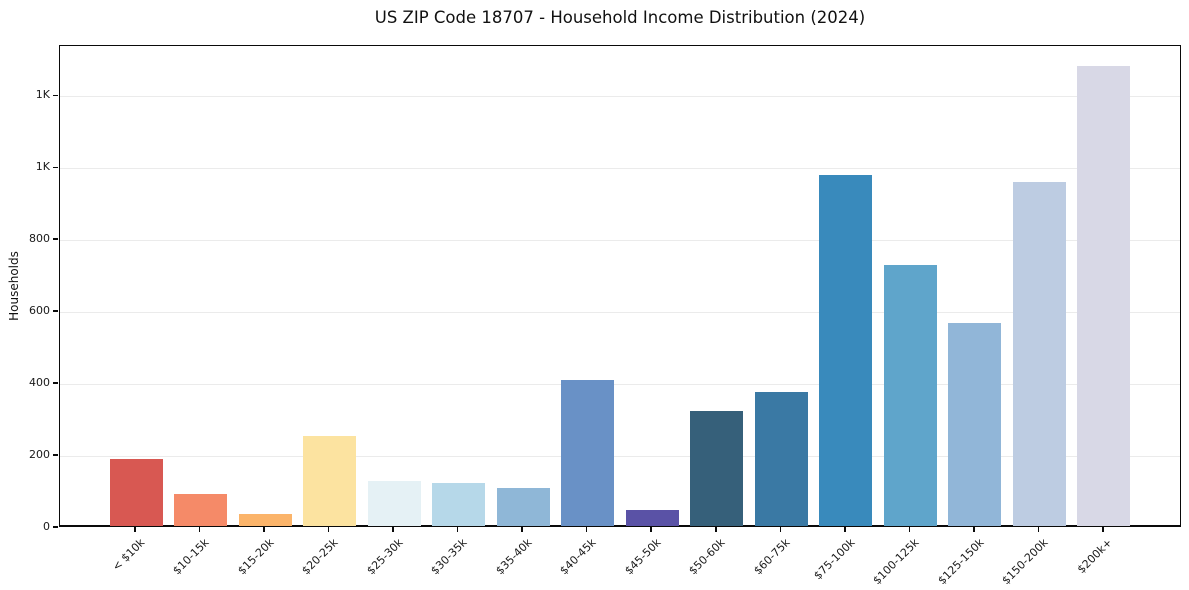 This screenshot has width=1189, height=590. Describe the element at coordinates (772, 557) in the screenshot. I see `x-tick-label: $60-75k` at that location.